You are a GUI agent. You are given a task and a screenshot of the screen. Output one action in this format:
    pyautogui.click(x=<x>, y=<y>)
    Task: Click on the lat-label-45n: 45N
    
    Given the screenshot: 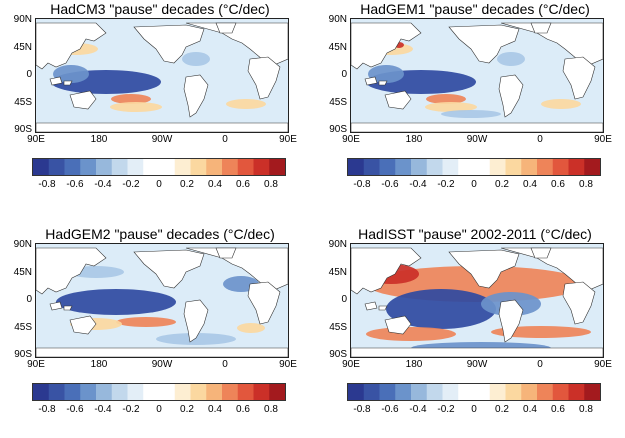 What is the action you would take?
    pyautogui.click(x=337, y=47)
    